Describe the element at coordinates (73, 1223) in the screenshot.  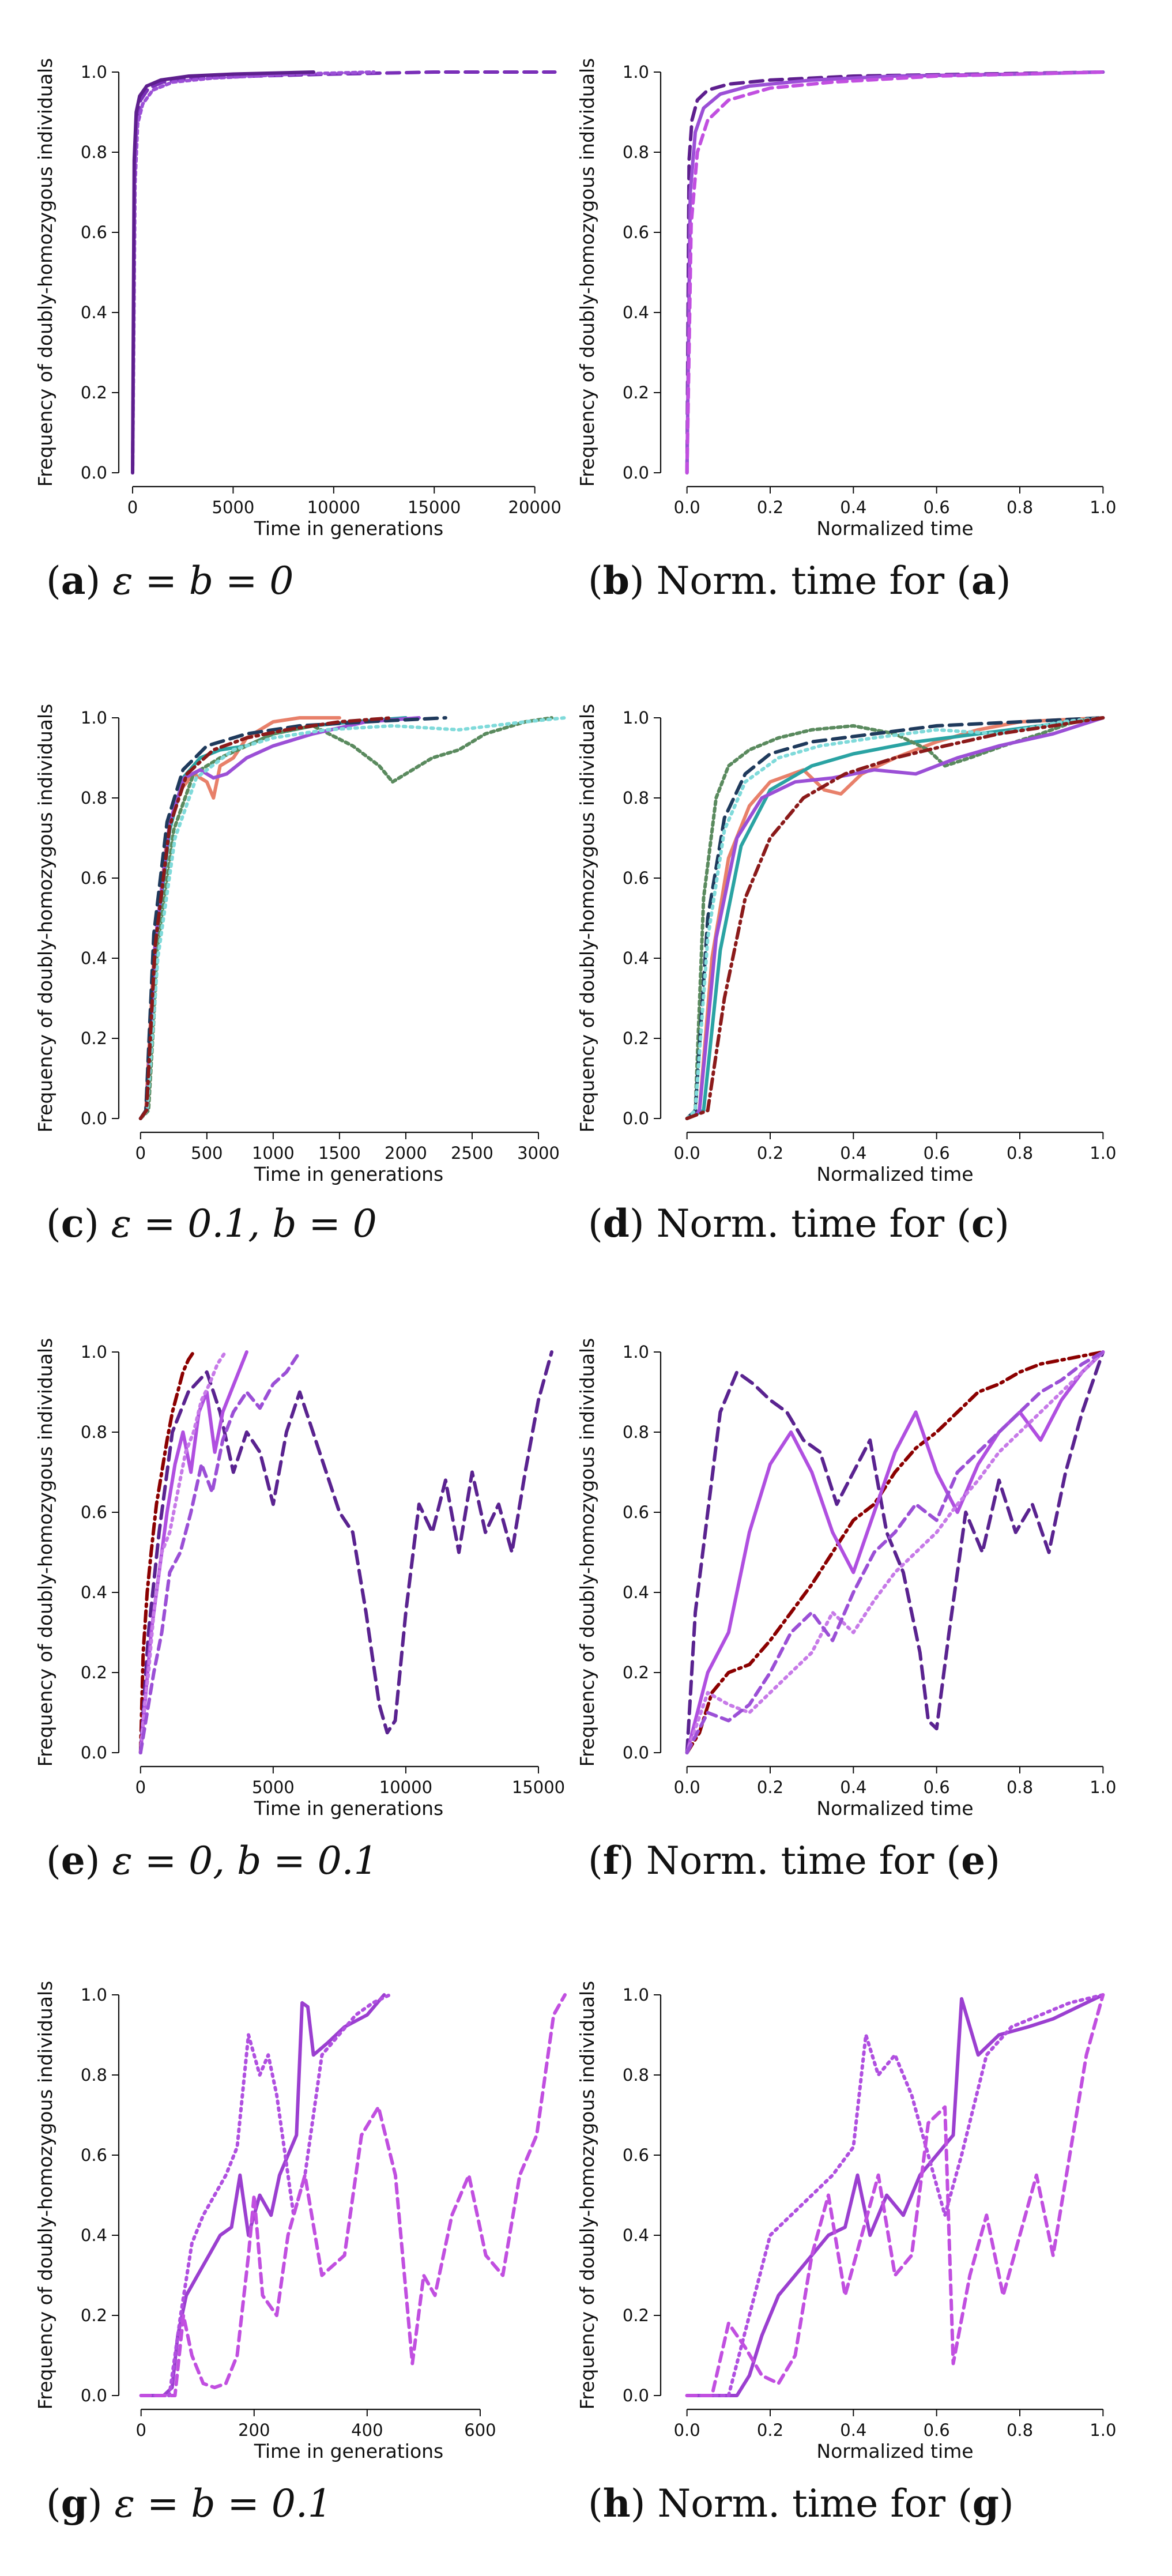
I see `caption-part: c` at that location.